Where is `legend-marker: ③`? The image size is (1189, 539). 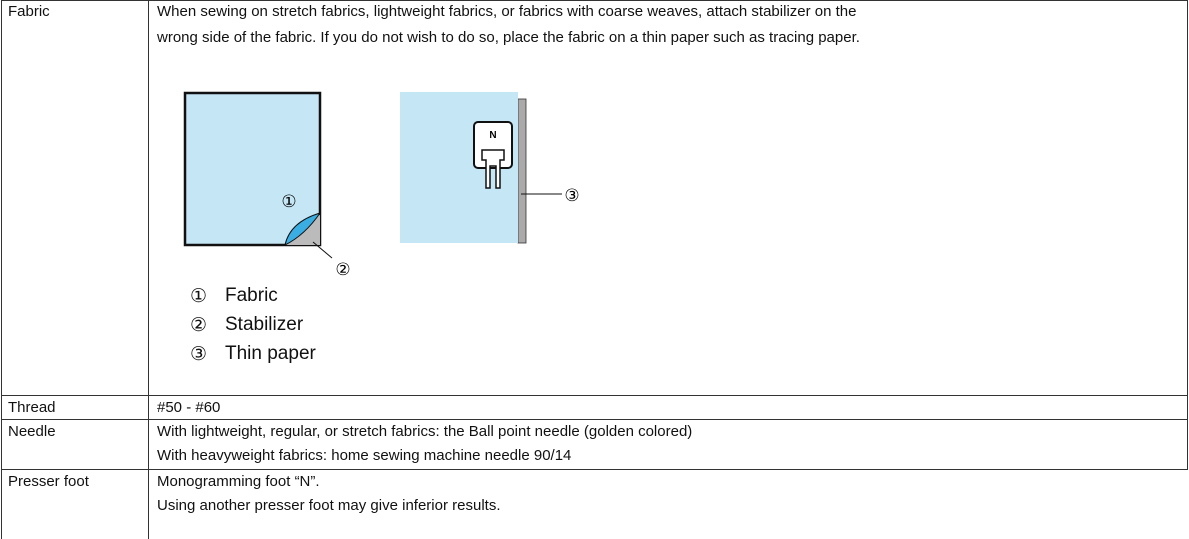
legend-marker: ③ is located at coordinates (199, 354).